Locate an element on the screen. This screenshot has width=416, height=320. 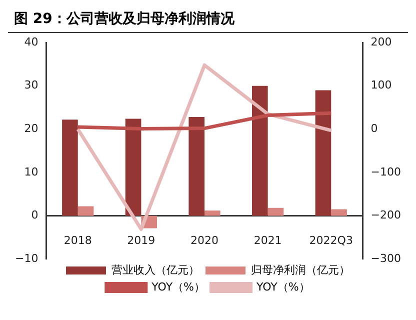
chart-title: 图 29：公司营收及归母净利润情况 is located at coordinates (208, 20).